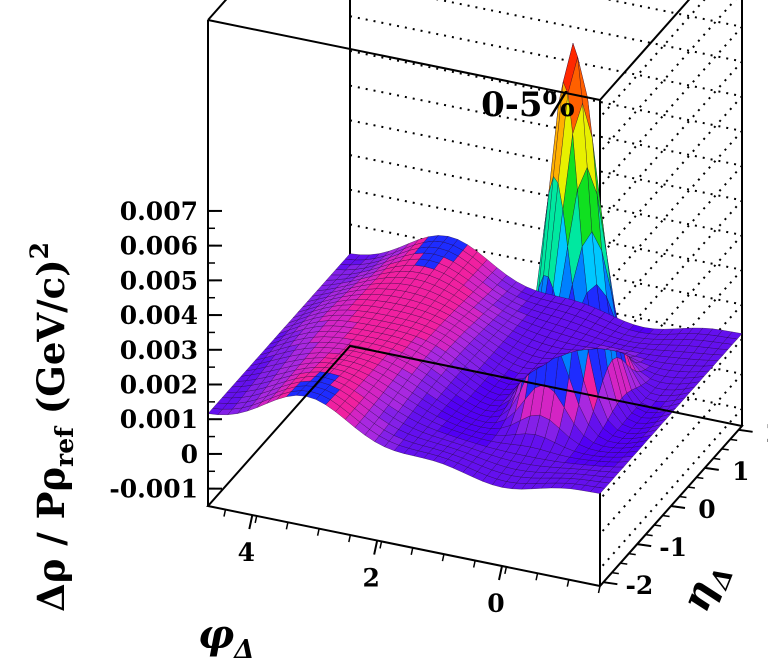  What do you see at coordinates (673, 547) in the screenshot?
I see `y-tick-label: -1` at bounding box center [673, 547].